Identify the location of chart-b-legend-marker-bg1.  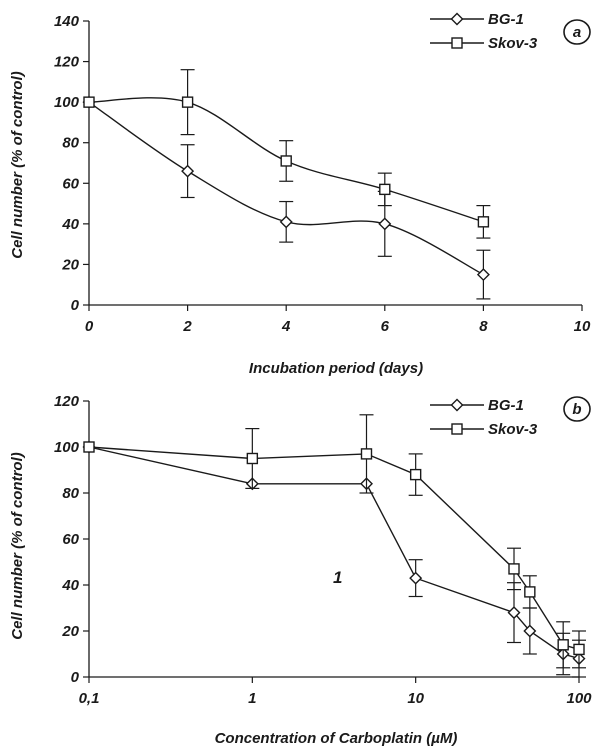
(457, 405).